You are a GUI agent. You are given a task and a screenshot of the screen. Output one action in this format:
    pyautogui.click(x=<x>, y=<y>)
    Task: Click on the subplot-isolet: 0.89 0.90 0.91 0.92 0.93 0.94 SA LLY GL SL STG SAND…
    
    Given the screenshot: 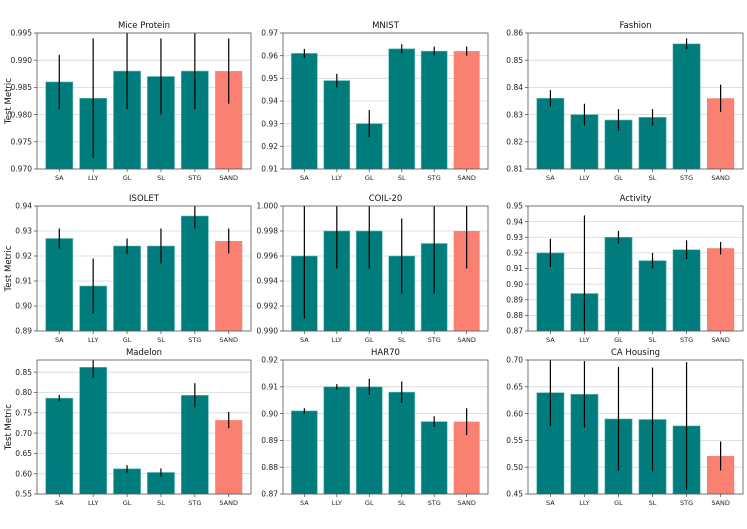 What is the action you would take?
    pyautogui.click(x=128, y=269)
    